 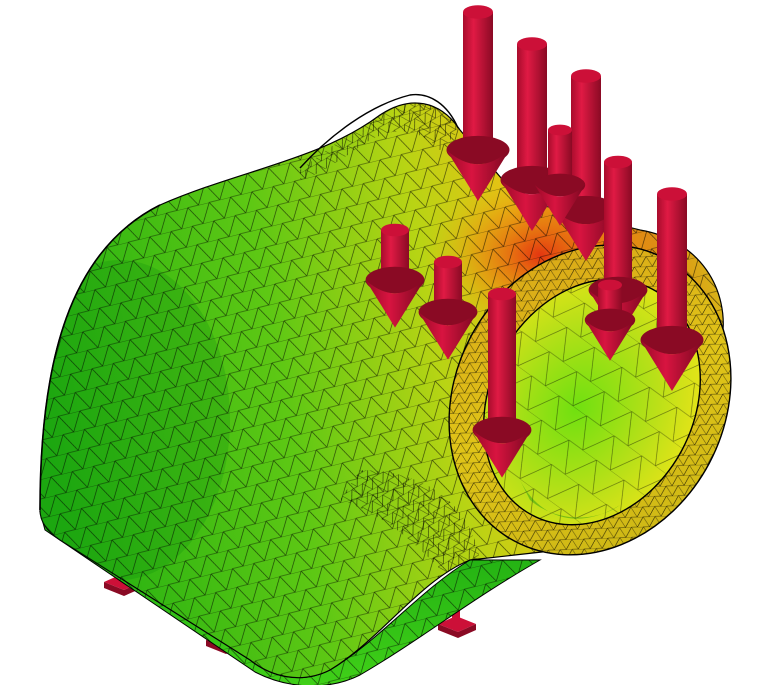 I want to click on fillet-fine-mesh, so click(x=410, y=535).